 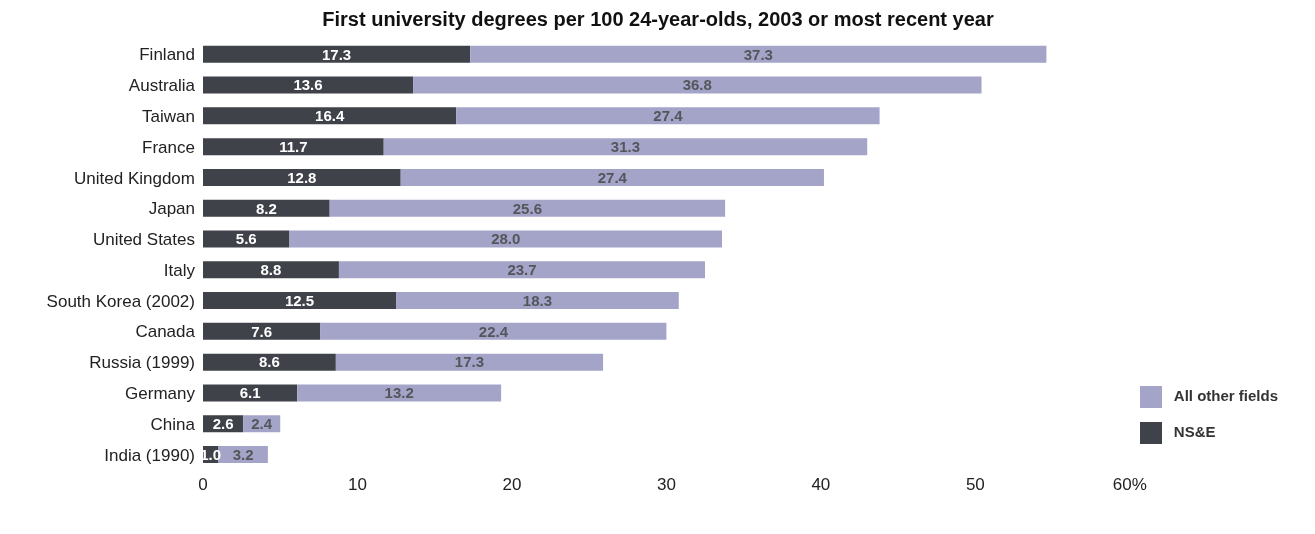 What do you see at coordinates (357, 485) in the screenshot?
I see `x-tick-label: 10` at bounding box center [357, 485].